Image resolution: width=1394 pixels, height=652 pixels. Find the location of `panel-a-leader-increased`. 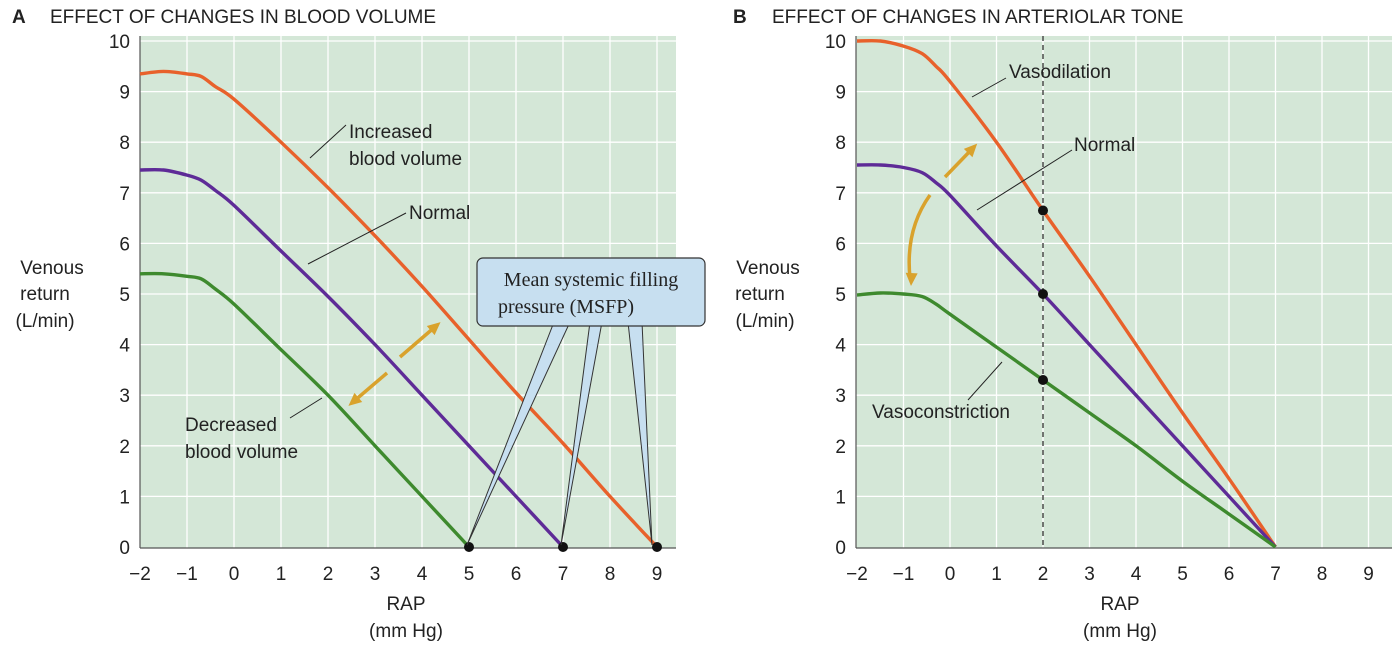

panel-a-leader-increased is located at coordinates (328, 141).